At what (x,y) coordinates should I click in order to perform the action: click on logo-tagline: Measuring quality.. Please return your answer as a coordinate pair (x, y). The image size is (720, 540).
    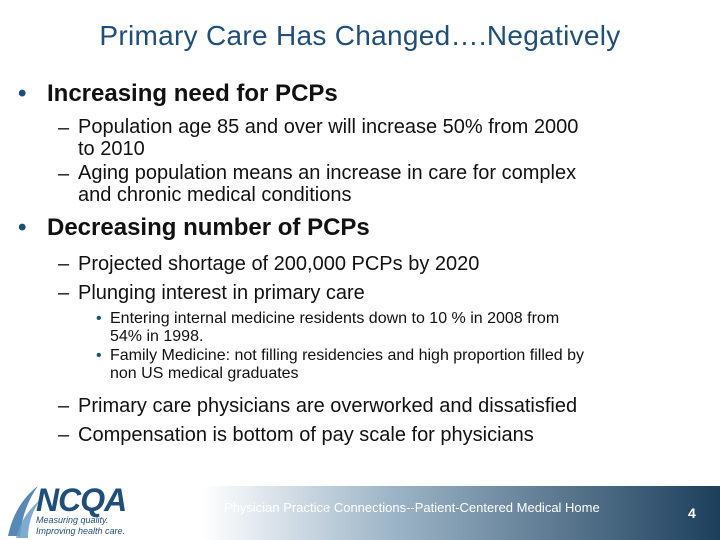
    Looking at the image, I should click on (72, 520).